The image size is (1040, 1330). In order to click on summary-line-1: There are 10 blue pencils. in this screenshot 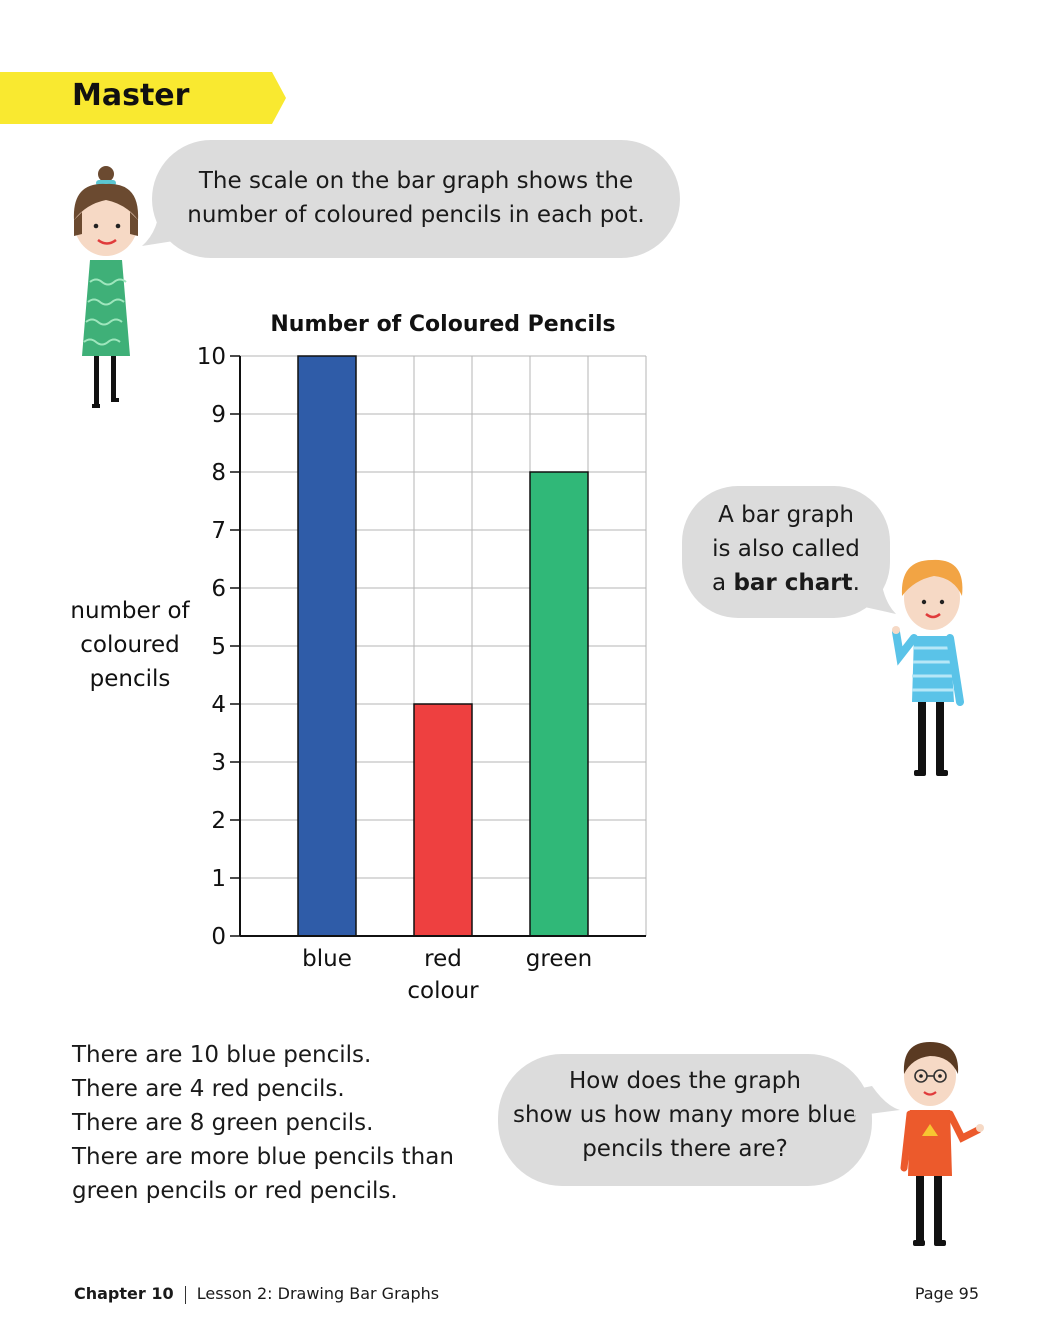, I will do `click(222, 1055)`.